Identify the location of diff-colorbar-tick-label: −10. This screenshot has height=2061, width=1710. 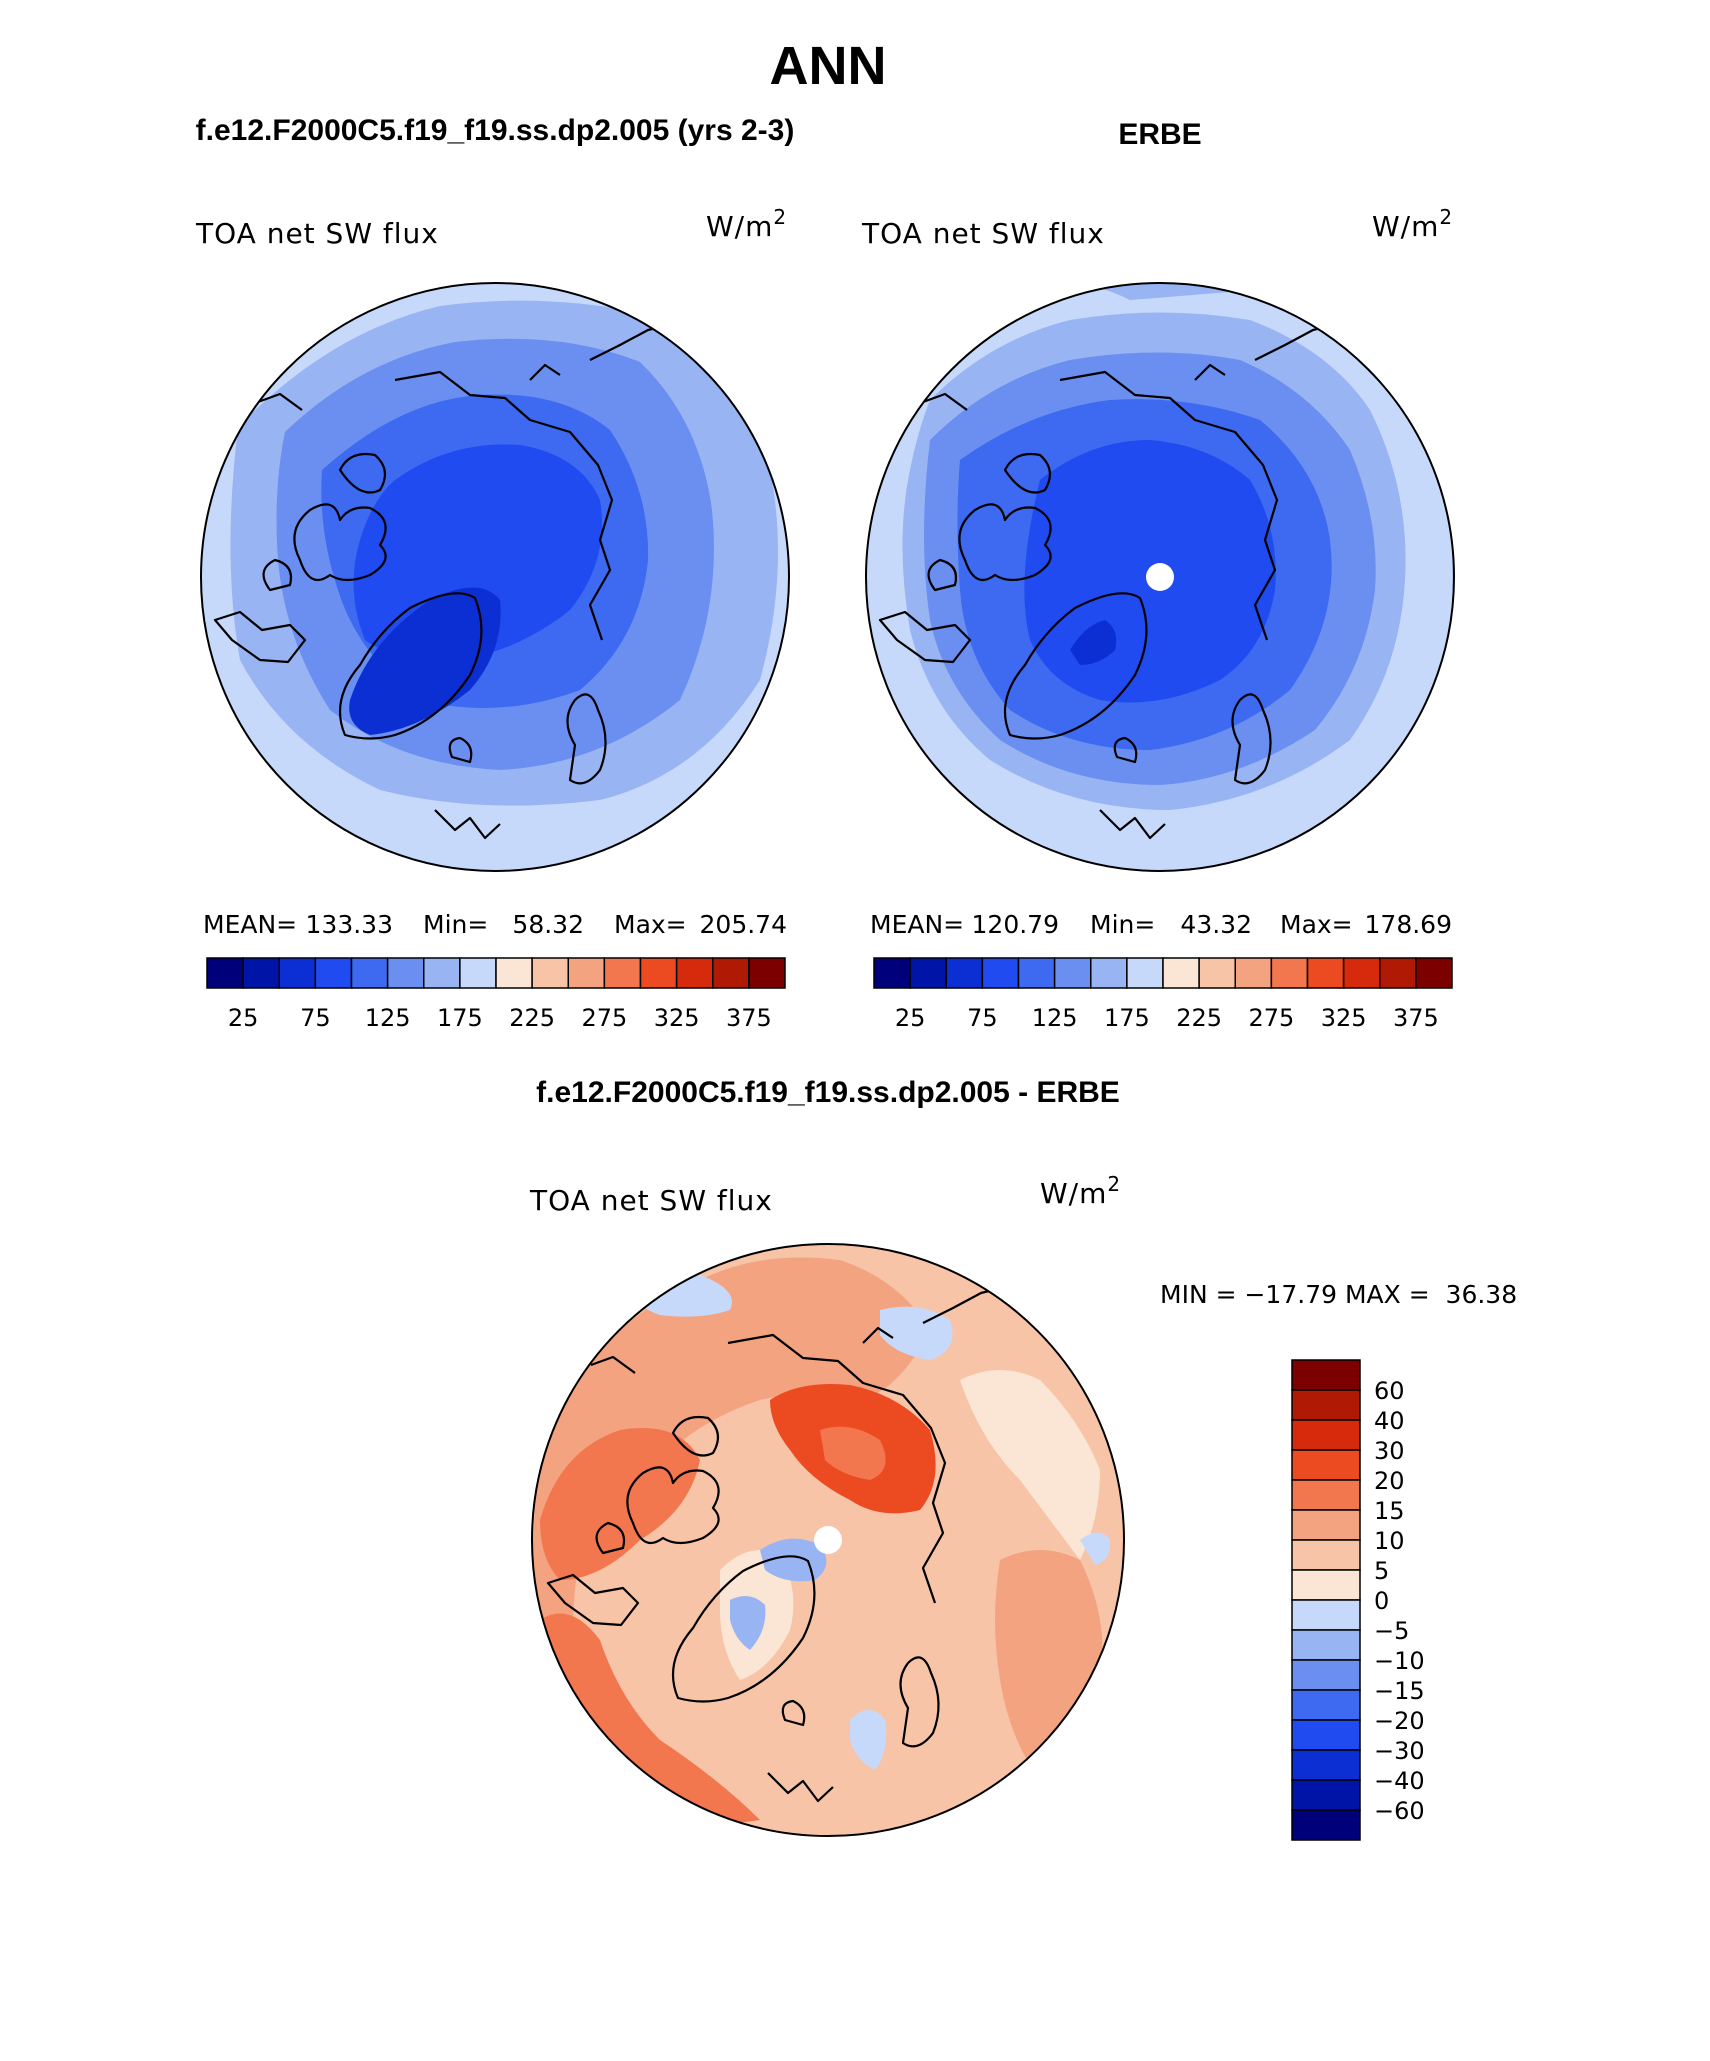
(1399, 1661).